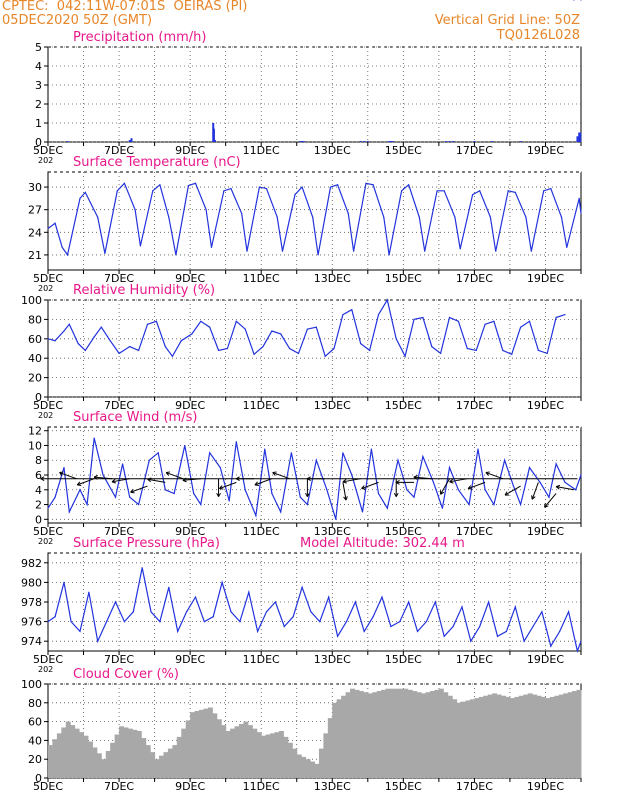  I want to click on y-tick-label: 978, so click(31, 602).